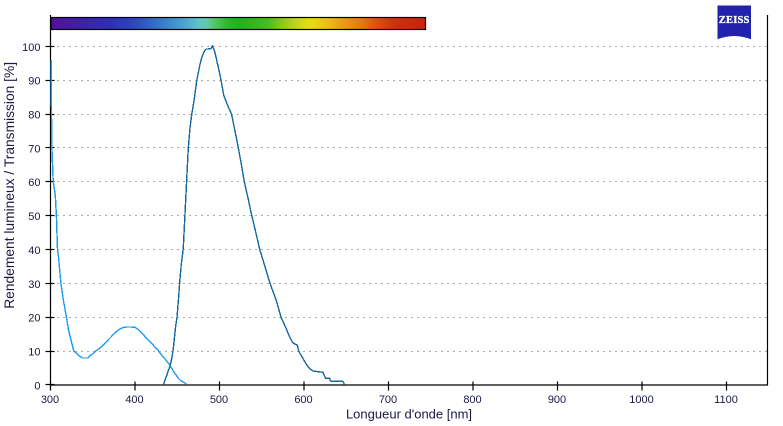  What do you see at coordinates (50, 400) in the screenshot?
I see `svg-text: 300` at bounding box center [50, 400].